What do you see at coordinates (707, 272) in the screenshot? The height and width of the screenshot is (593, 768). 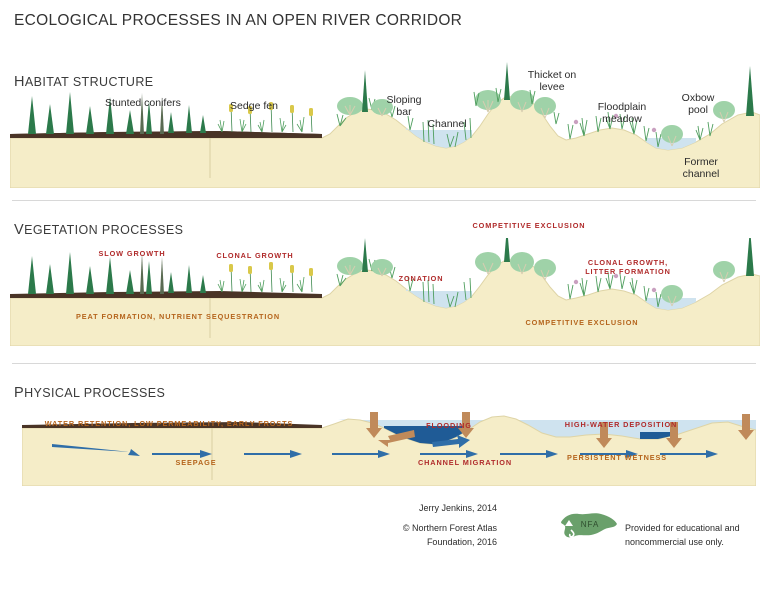 I see `vegetation-oxbow-group` at bounding box center [707, 272].